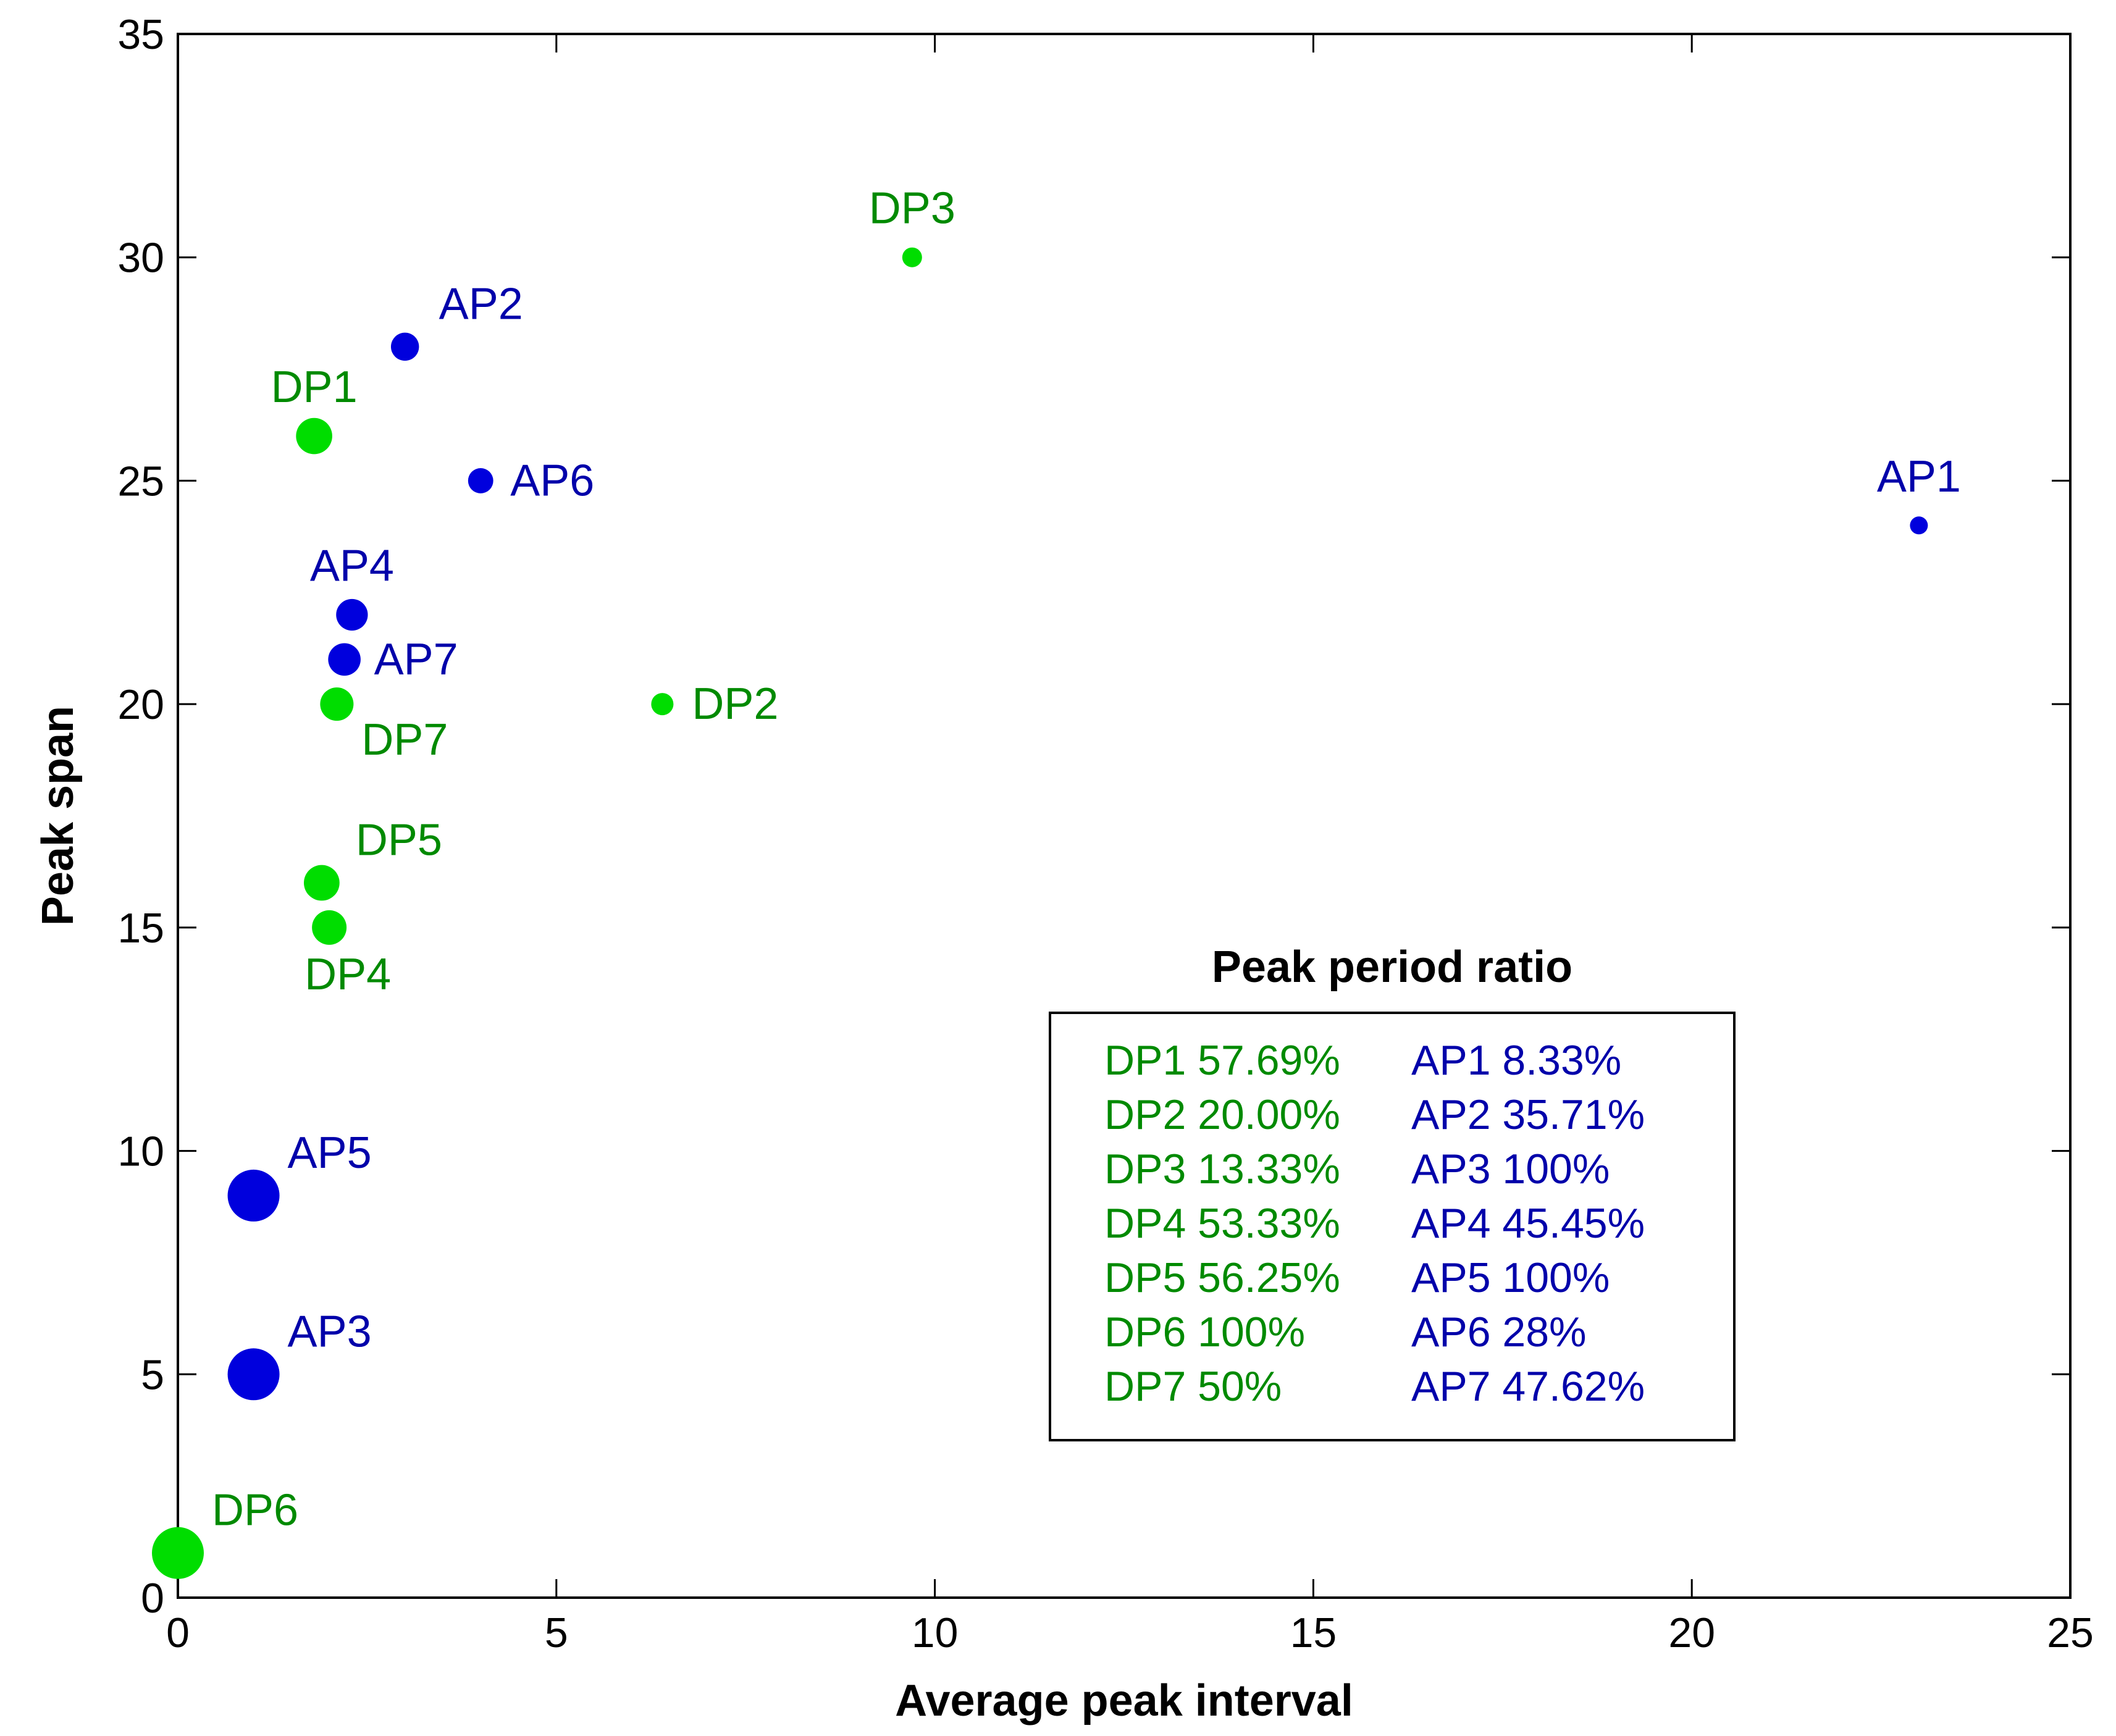 This screenshot has width=2116, height=1736. Describe the element at coordinates (416, 659) in the screenshot. I see `point-label-ap7: AP7` at that location.